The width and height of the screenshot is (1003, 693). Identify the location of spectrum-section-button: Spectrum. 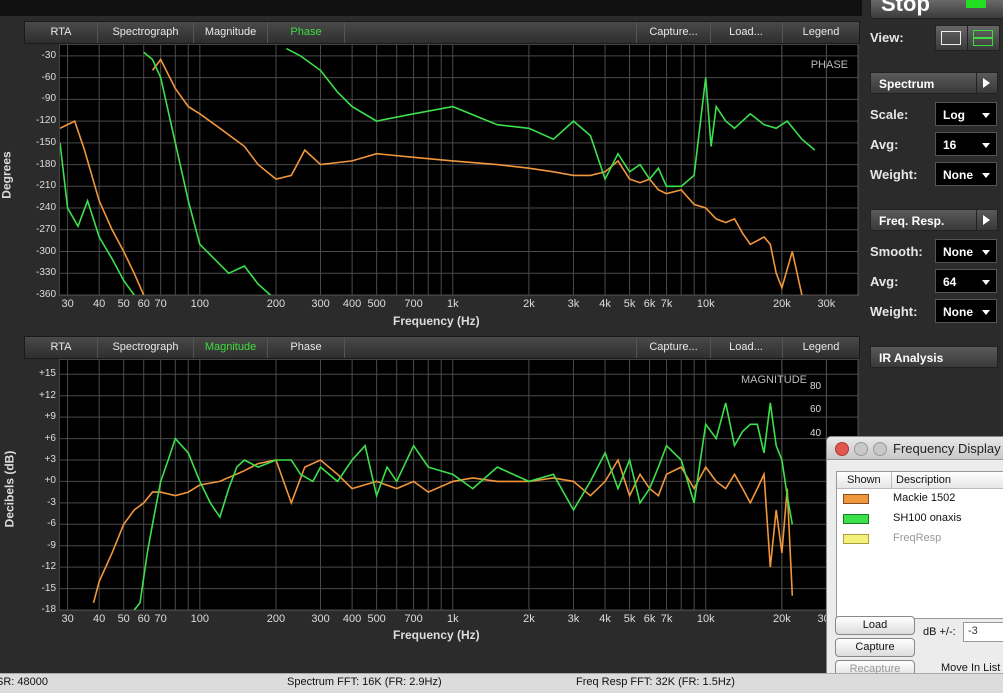
(934, 83).